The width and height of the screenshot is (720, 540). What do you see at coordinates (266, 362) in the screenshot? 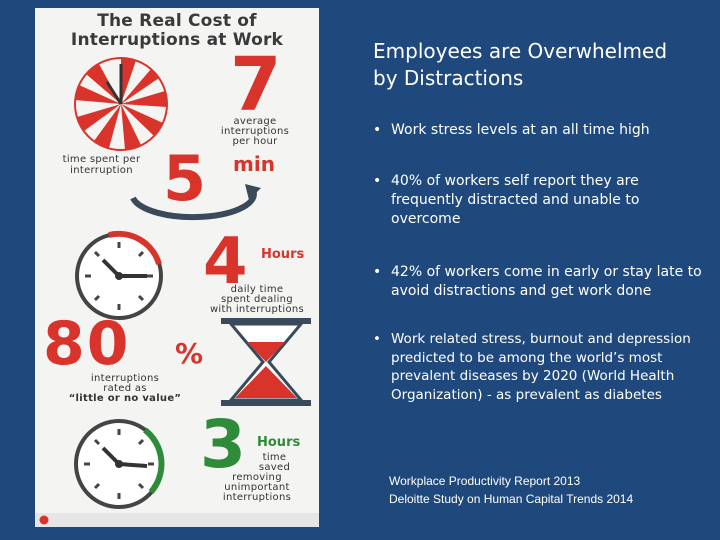
I see `hourglass-icon` at bounding box center [266, 362].